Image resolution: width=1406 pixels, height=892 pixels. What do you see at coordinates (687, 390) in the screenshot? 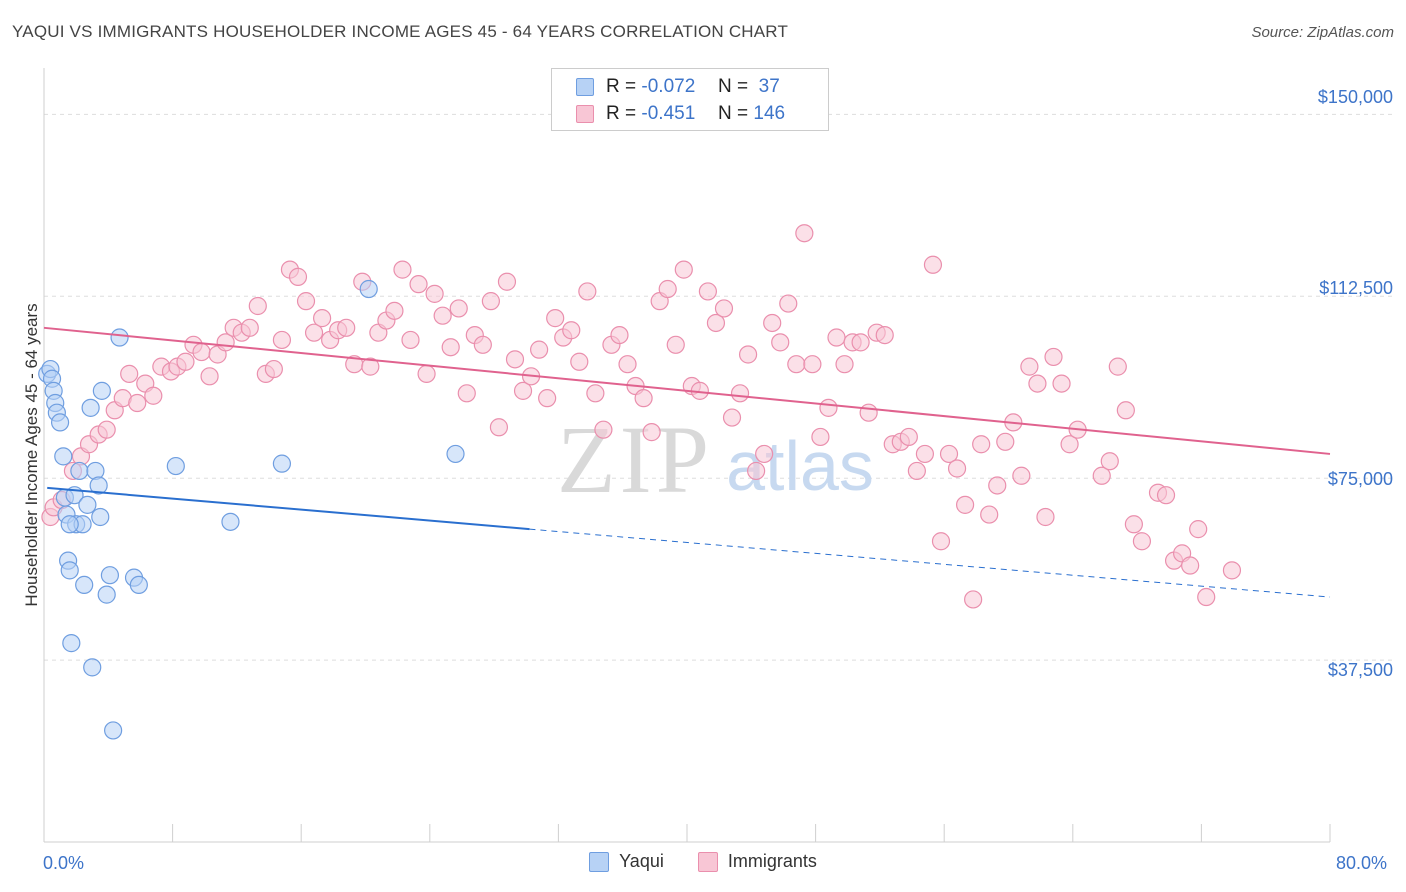
I see `immigrants-trend-line` at bounding box center [687, 390].